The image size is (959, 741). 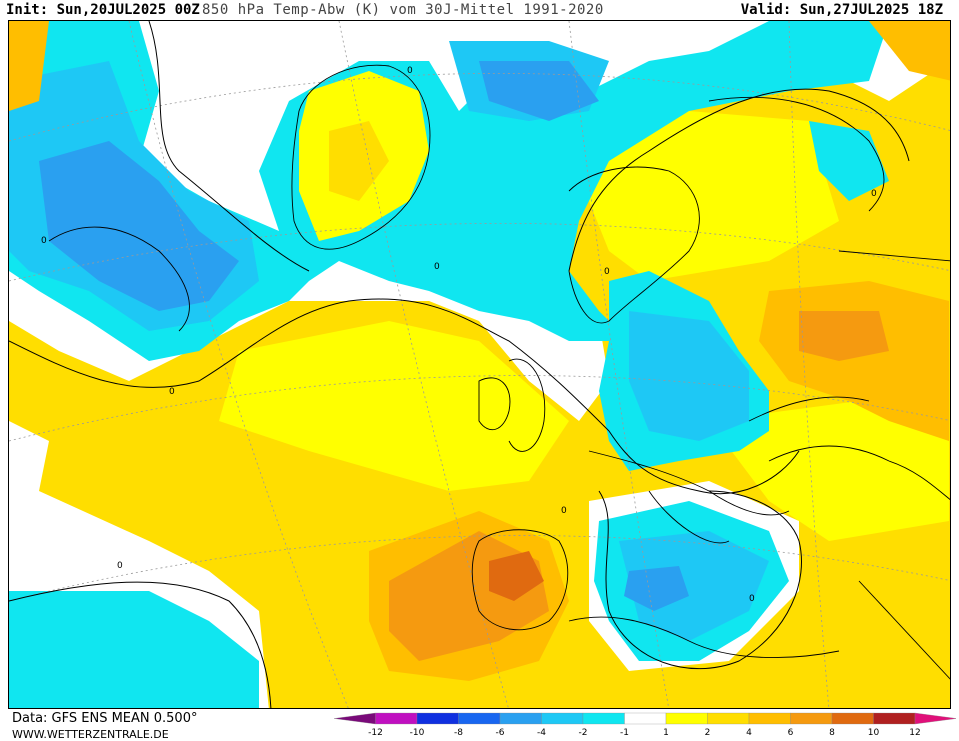 What do you see at coordinates (105, 718) in the screenshot?
I see `data-source: Data: GFS ENS MEAN 0.500°` at bounding box center [105, 718].